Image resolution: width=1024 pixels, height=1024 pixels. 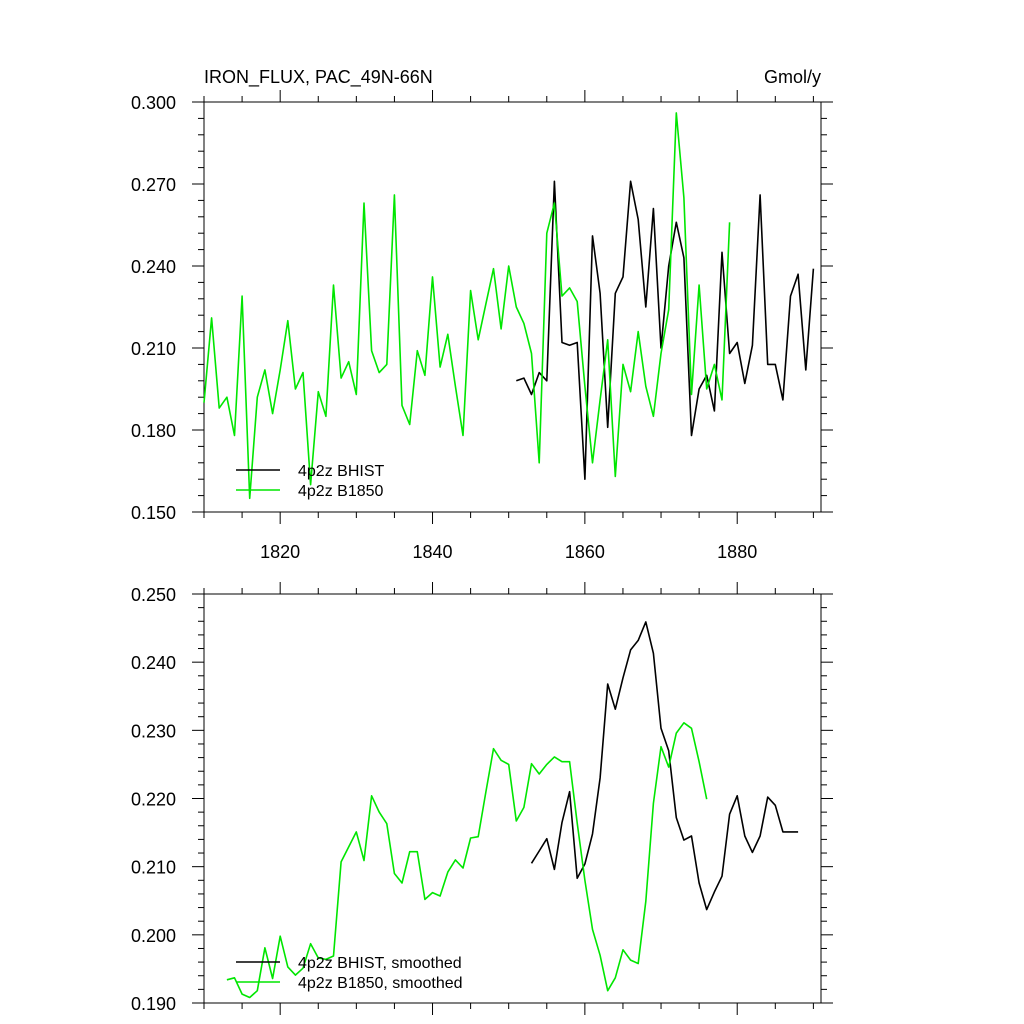 I want to click on top-y-tick-label: 0.270, so click(x=153, y=185).